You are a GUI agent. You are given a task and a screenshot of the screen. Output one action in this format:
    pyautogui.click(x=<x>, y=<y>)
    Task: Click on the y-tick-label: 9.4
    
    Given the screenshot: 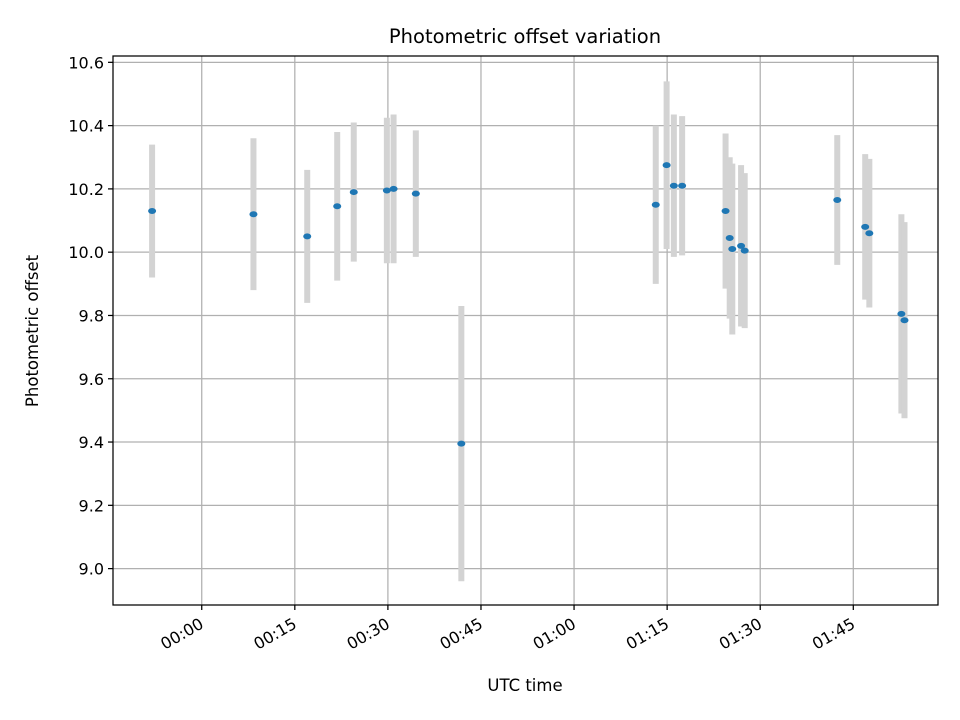 What is the action you would take?
    pyautogui.click(x=91, y=442)
    